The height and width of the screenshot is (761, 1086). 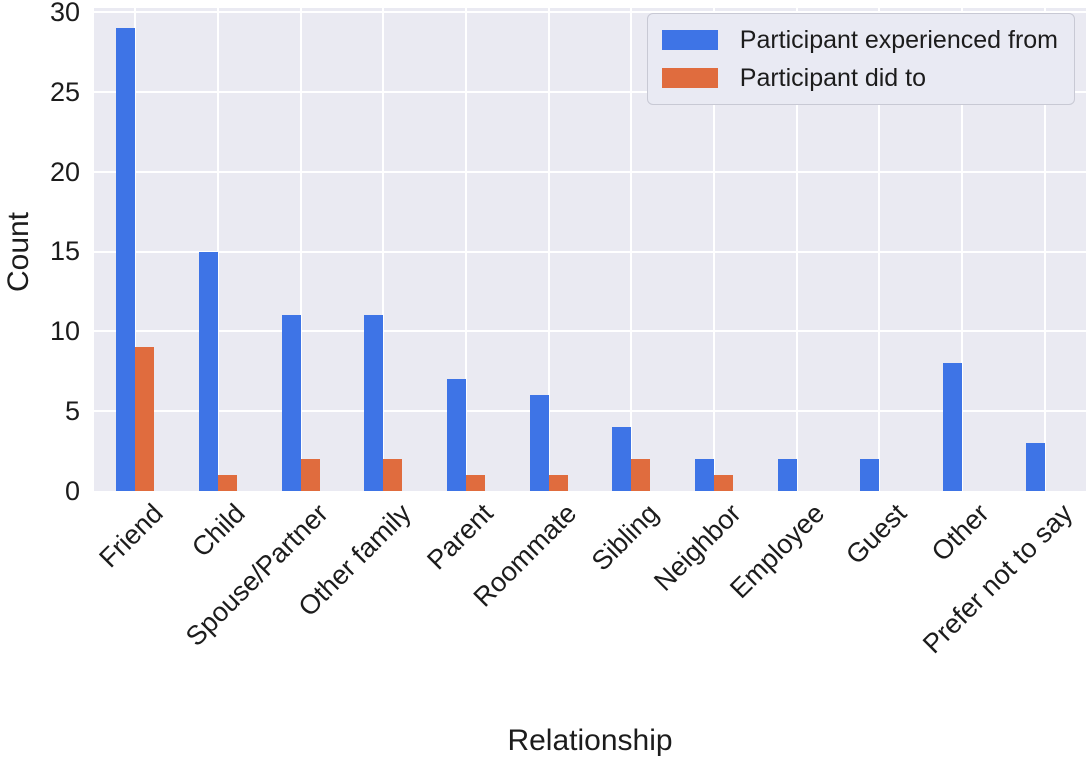 What do you see at coordinates (787, 475) in the screenshot?
I see `bar-participant-experienced-from-employee` at bounding box center [787, 475].